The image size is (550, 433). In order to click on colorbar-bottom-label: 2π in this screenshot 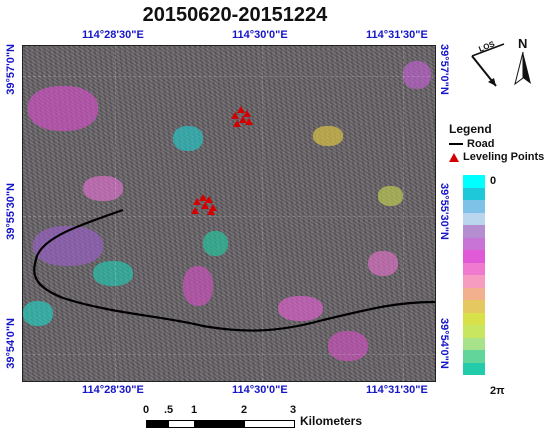, I will do `click(497, 391)`.